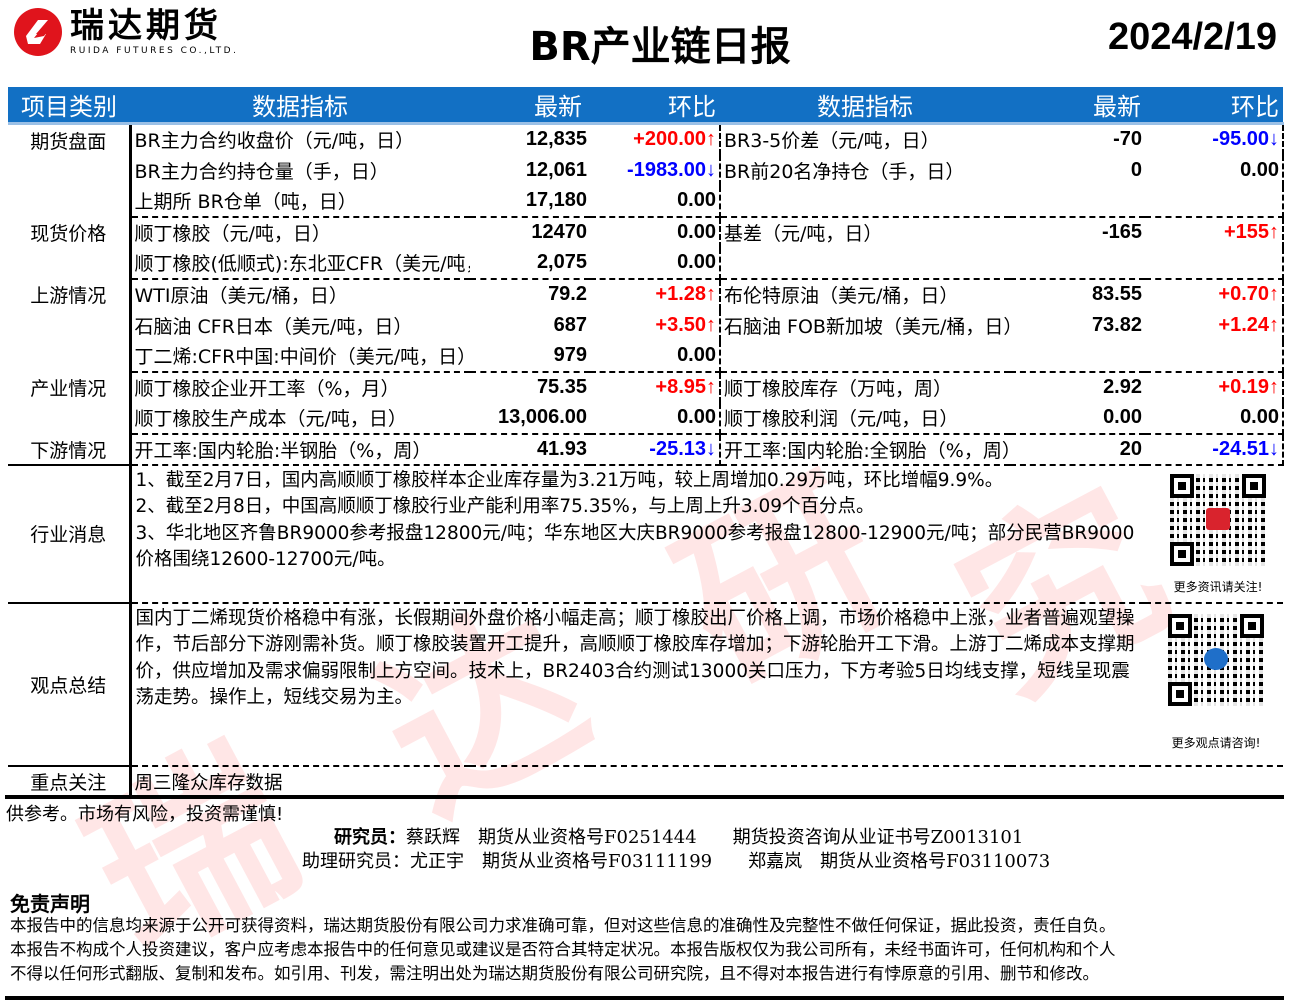 The image size is (1289, 1005). Describe the element at coordinates (655, 325) in the screenshot. I see `change-value: +3.50↑` at that location.